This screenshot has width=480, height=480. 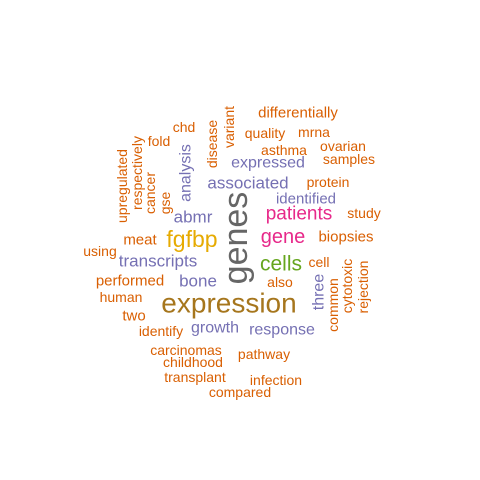 I want to click on word-disease: disease, so click(x=212, y=144).